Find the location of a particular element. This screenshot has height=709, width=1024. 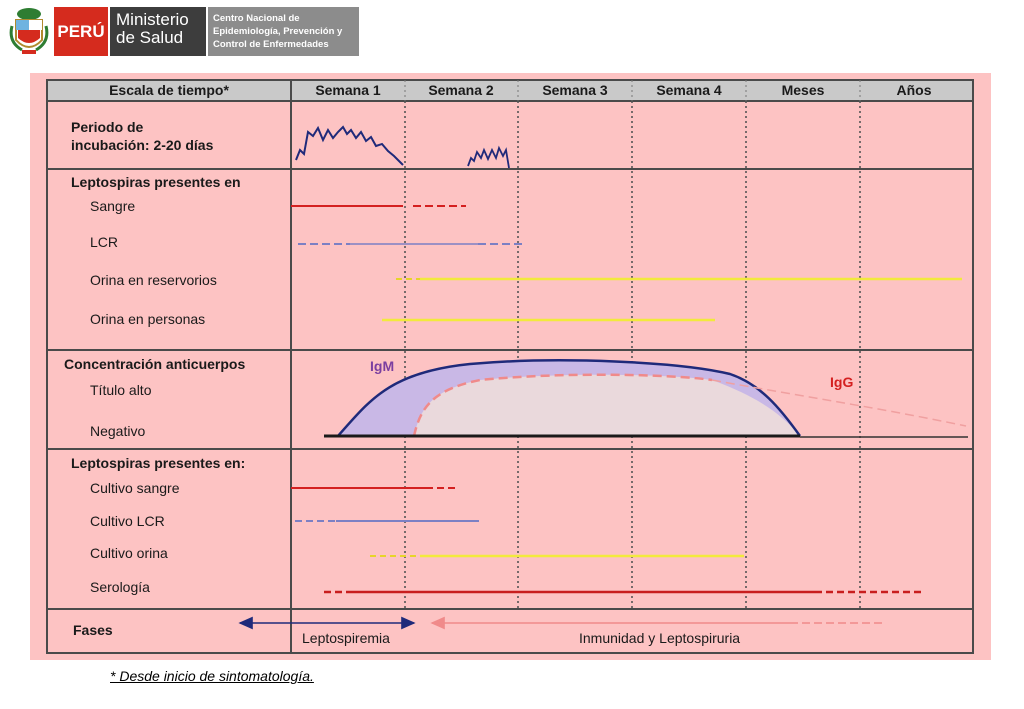

antibodies-negative: Negativo is located at coordinates (117, 431).